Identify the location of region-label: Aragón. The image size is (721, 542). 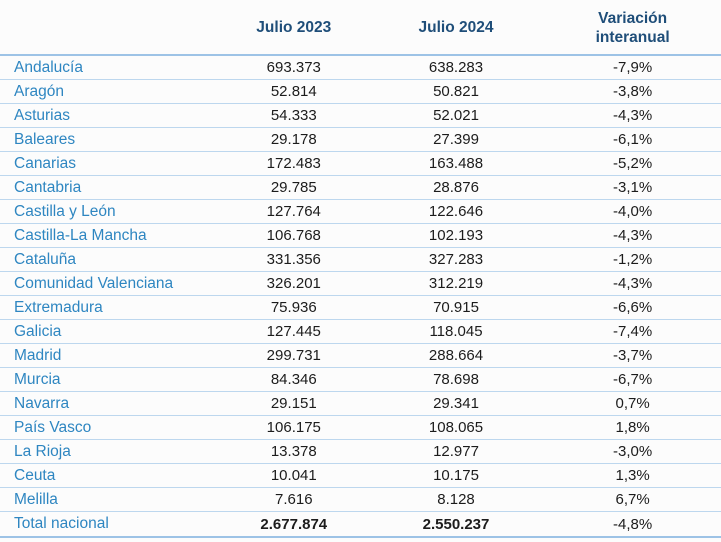
(39, 91).